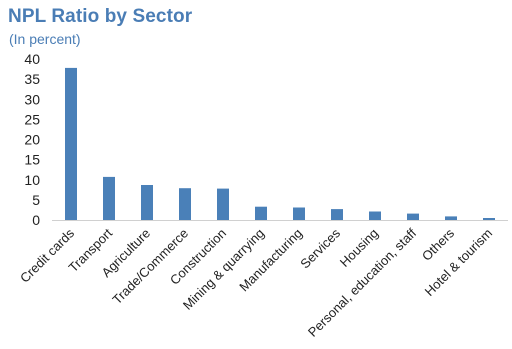  What do you see at coordinates (32, 119) in the screenshot?
I see `y-tick-label: 25` at bounding box center [32, 119].